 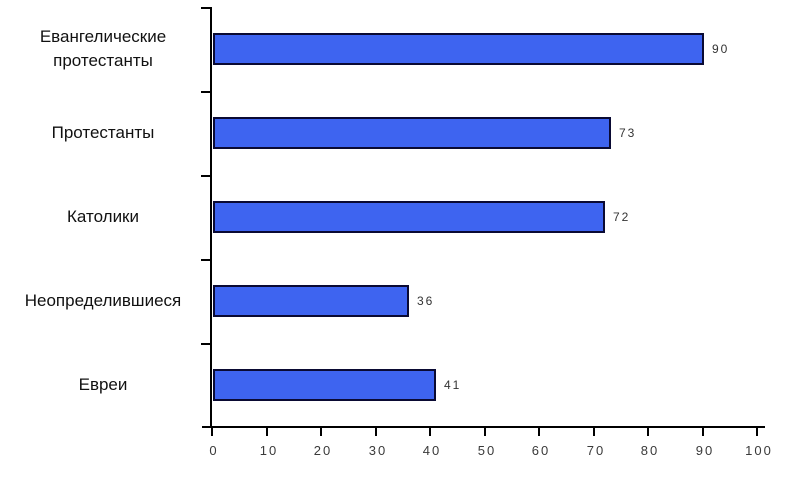 What do you see at coordinates (622, 217) in the screenshot?
I see `value-label: 72` at bounding box center [622, 217].